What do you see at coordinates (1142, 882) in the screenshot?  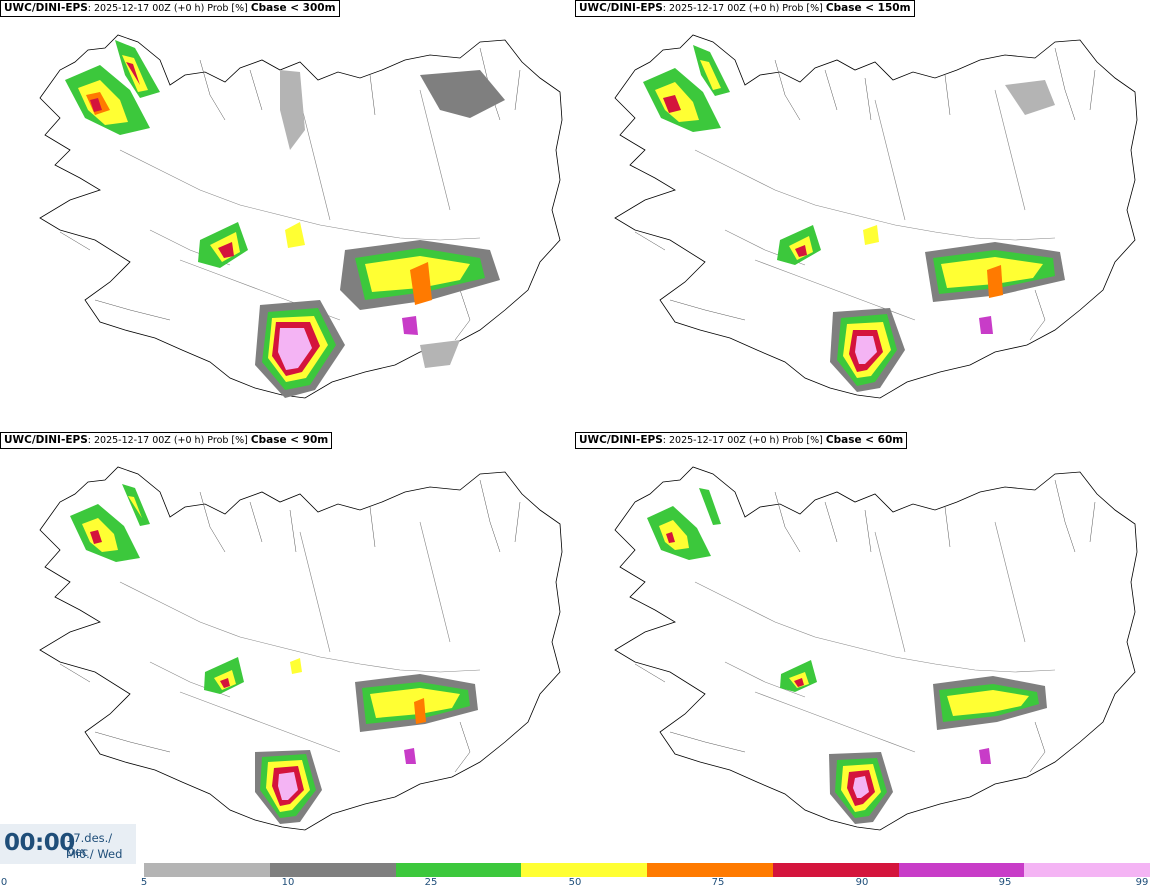 I see `colorbar-tick: 99` at bounding box center [1142, 882].